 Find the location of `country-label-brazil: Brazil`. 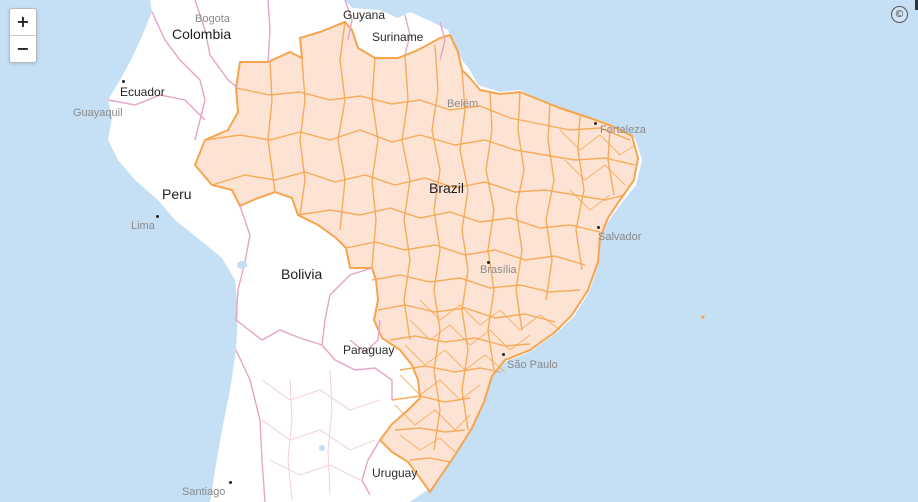

country-label-brazil: Brazil is located at coordinates (447, 188).